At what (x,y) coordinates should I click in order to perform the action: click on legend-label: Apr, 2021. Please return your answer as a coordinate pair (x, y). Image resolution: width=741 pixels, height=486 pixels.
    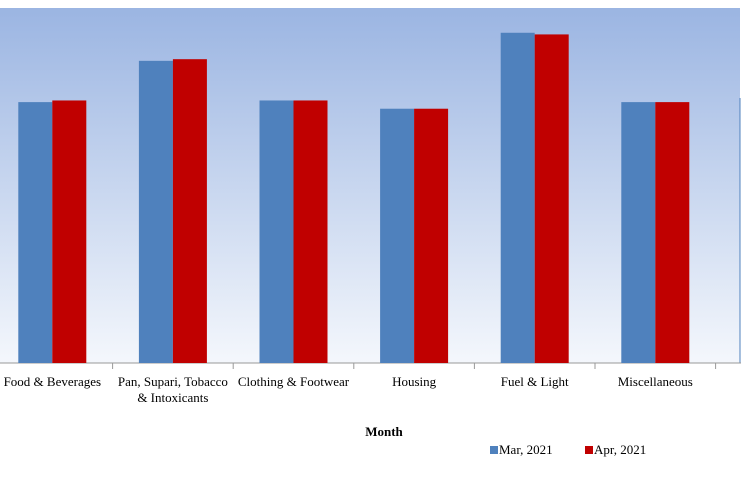
    Looking at the image, I should click on (620, 449).